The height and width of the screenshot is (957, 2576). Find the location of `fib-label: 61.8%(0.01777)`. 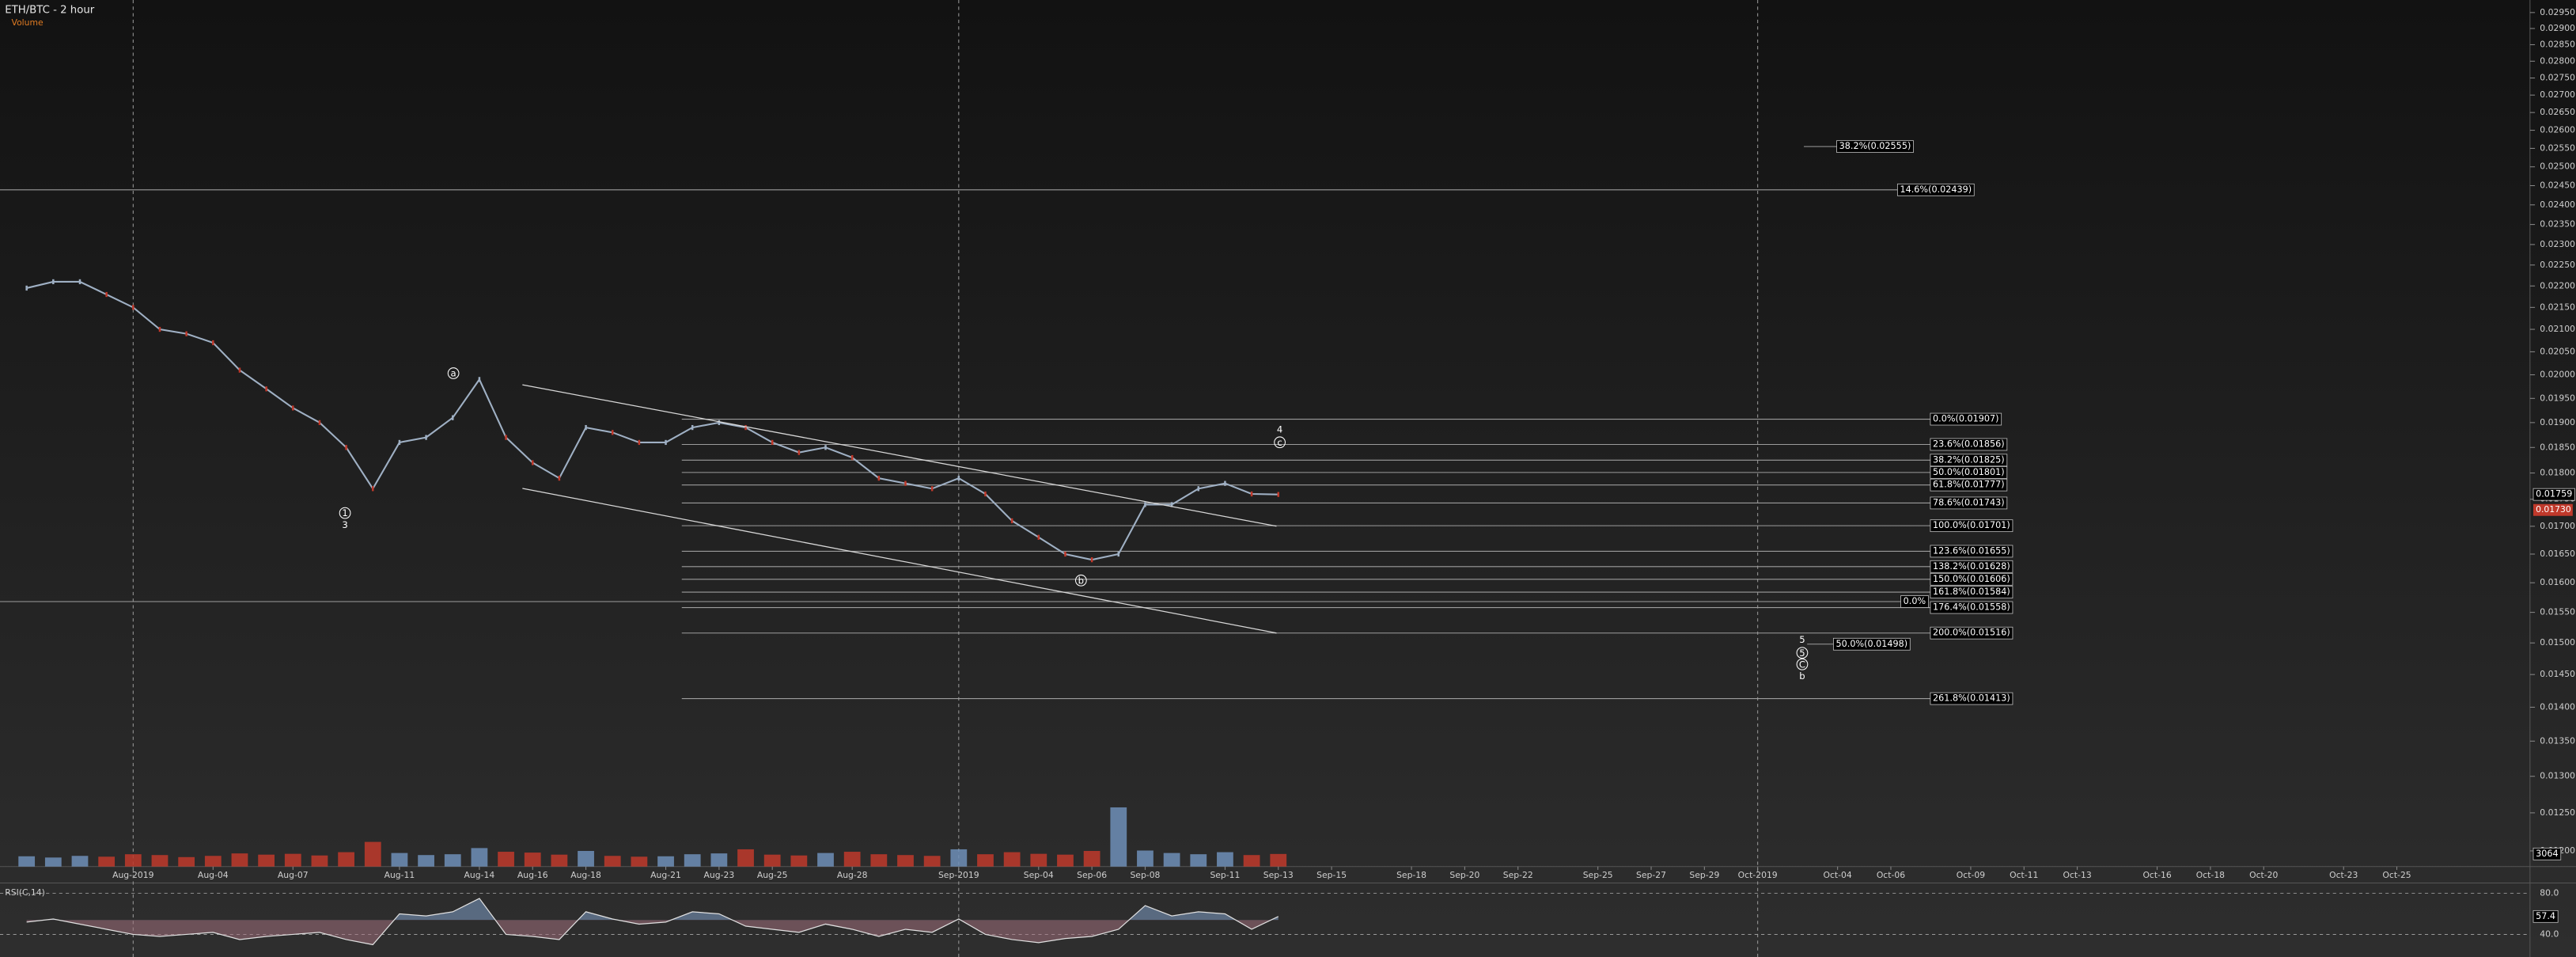

fib-label: 61.8%(0.01777) is located at coordinates (1969, 485).